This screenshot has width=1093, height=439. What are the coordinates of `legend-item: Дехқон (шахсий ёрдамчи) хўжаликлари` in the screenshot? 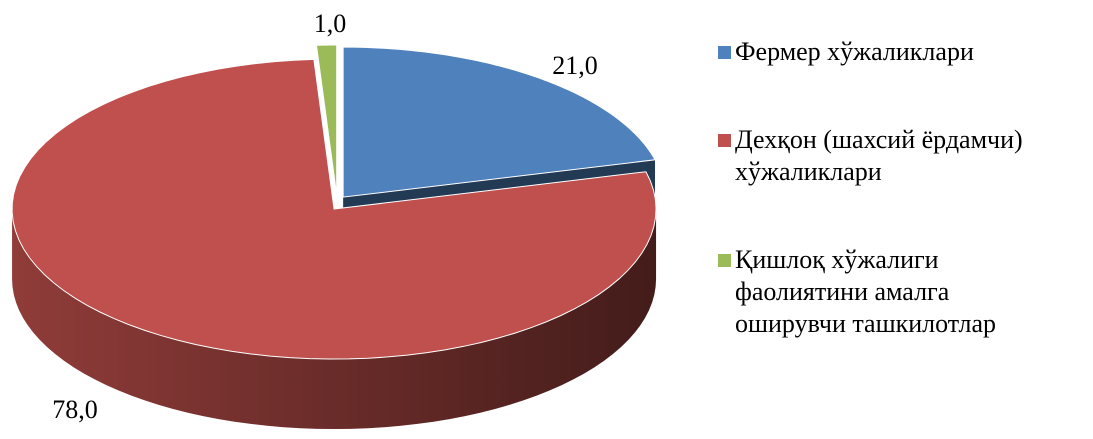 It's located at (903, 156).